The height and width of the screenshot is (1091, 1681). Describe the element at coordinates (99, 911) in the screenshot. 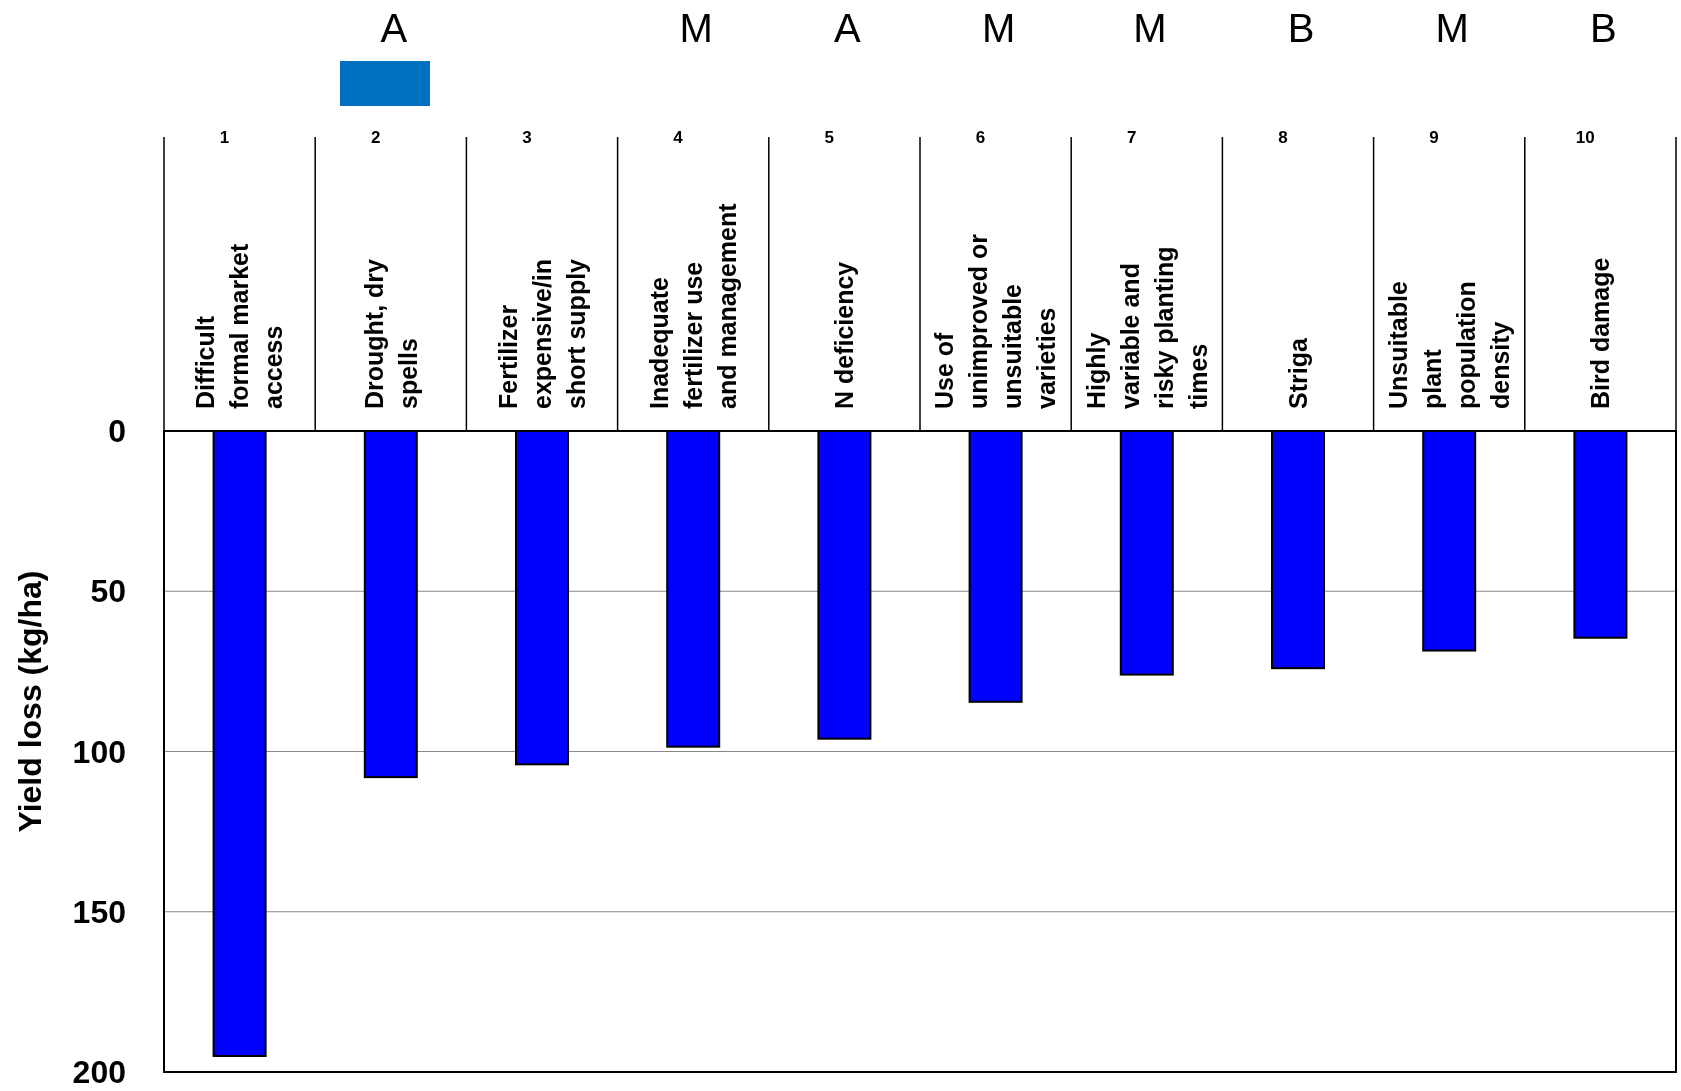

I see `y-tick-label: 150` at that location.